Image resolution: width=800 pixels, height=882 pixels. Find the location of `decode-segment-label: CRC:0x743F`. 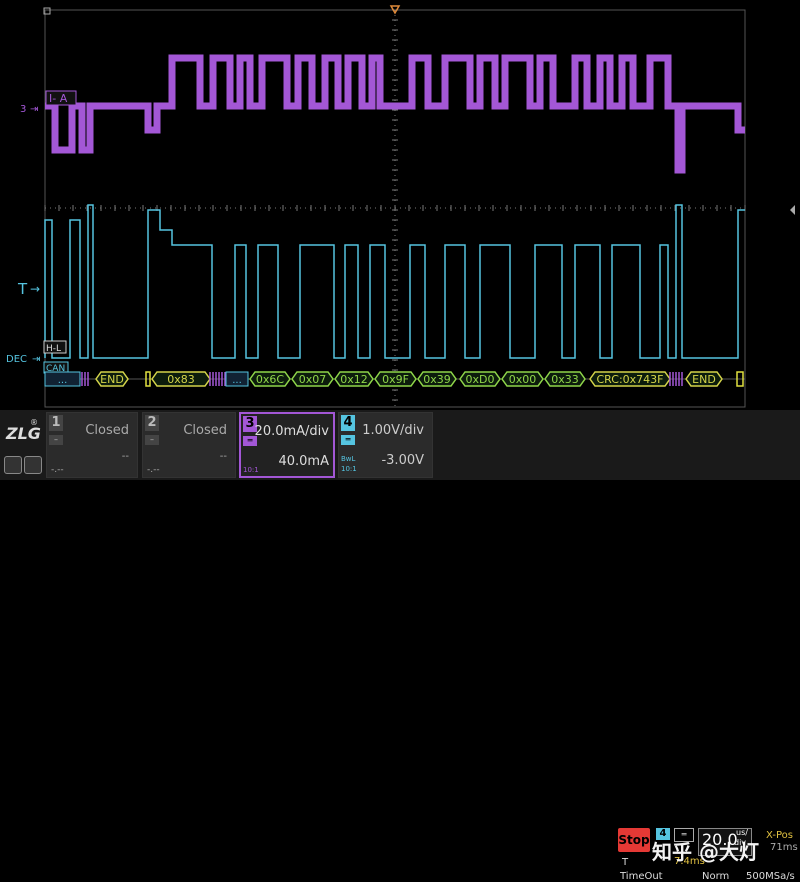

decode-segment-label: CRC:0x743F is located at coordinates (630, 379).